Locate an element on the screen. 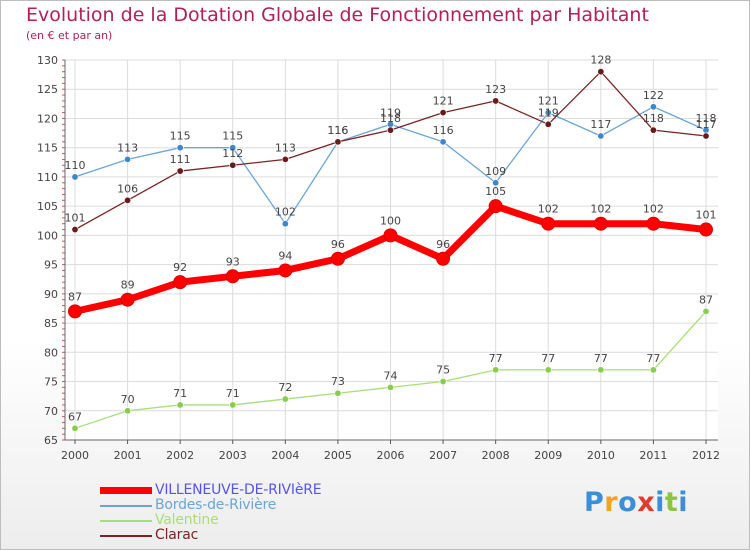 The width and height of the screenshot is (750, 550). data-label-valentine: 73 is located at coordinates (338, 381).